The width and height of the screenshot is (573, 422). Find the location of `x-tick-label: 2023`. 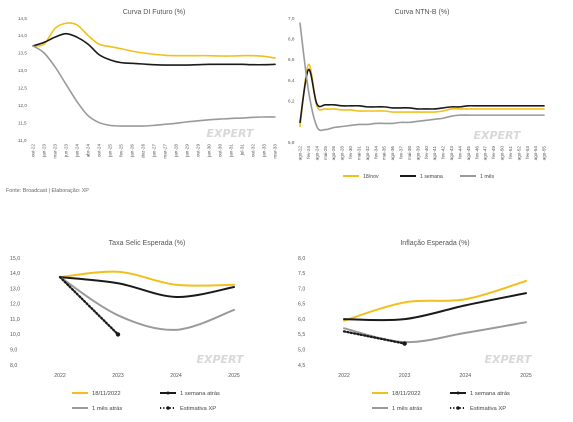

x-tick-label: 2023 is located at coordinates (405, 376).